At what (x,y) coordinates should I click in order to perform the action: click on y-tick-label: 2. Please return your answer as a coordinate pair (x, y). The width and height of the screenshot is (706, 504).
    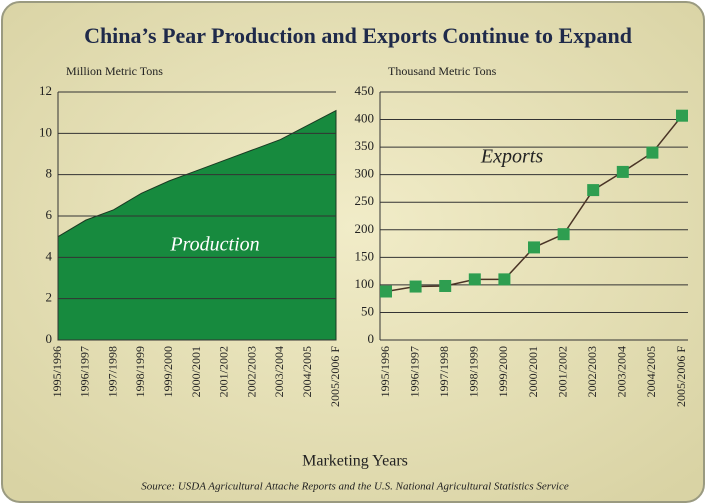
    Looking at the image, I should click on (49, 297).